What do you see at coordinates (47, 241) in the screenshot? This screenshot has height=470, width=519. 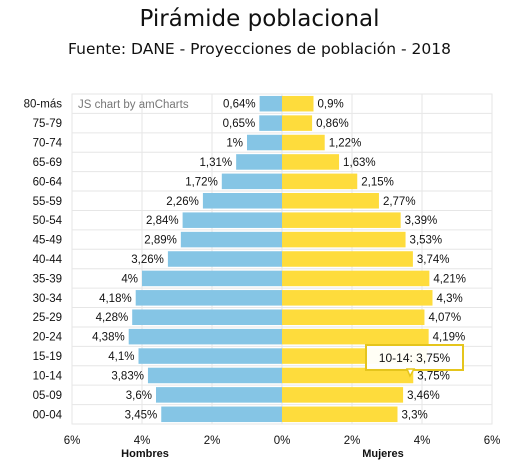 I see `category-label: 45-49` at bounding box center [47, 241].